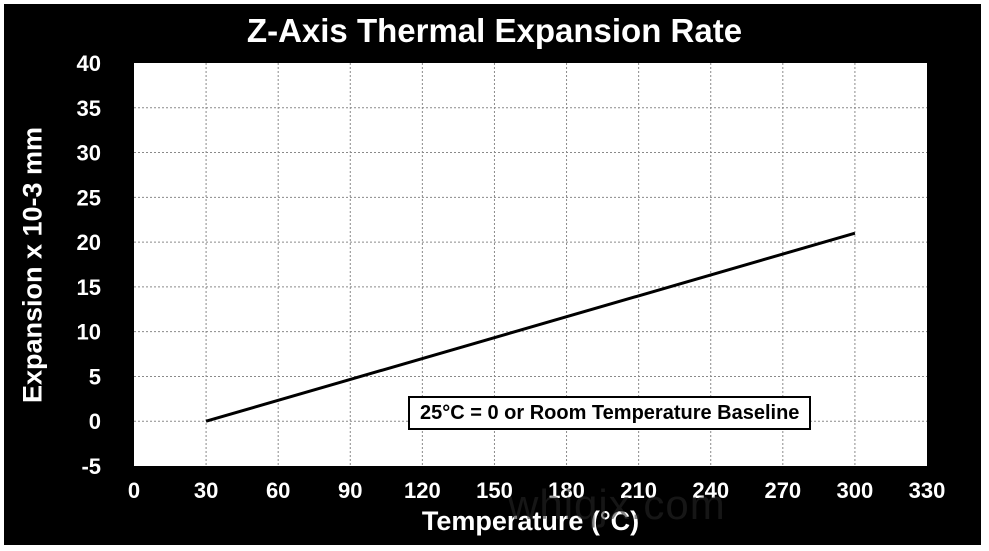  Describe the element at coordinates (95, 376) in the screenshot. I see `y-tick-label: 5` at that location.